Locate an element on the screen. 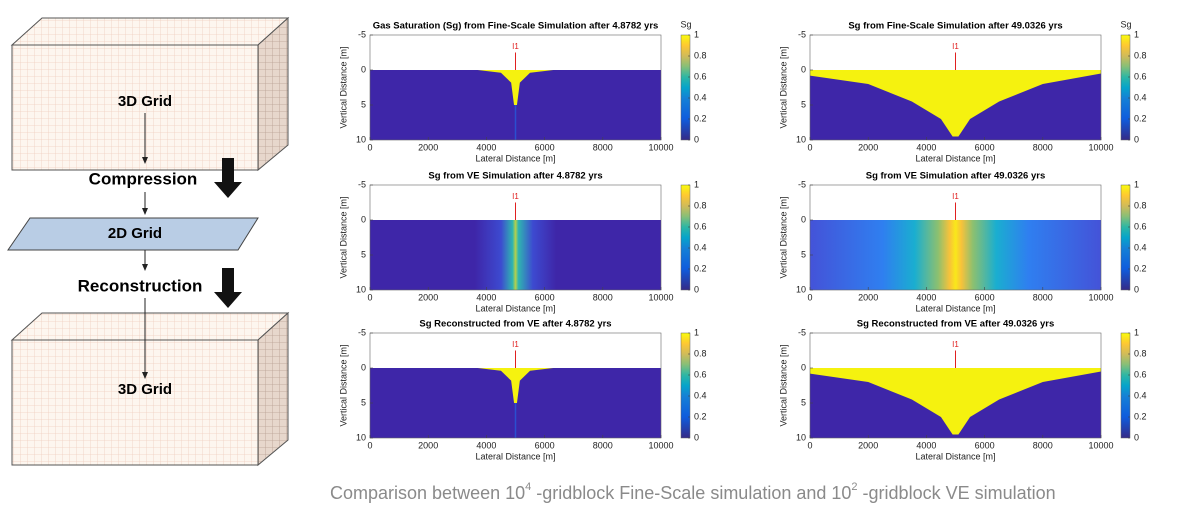  box-label: 3D Grid is located at coordinates (145, 389).